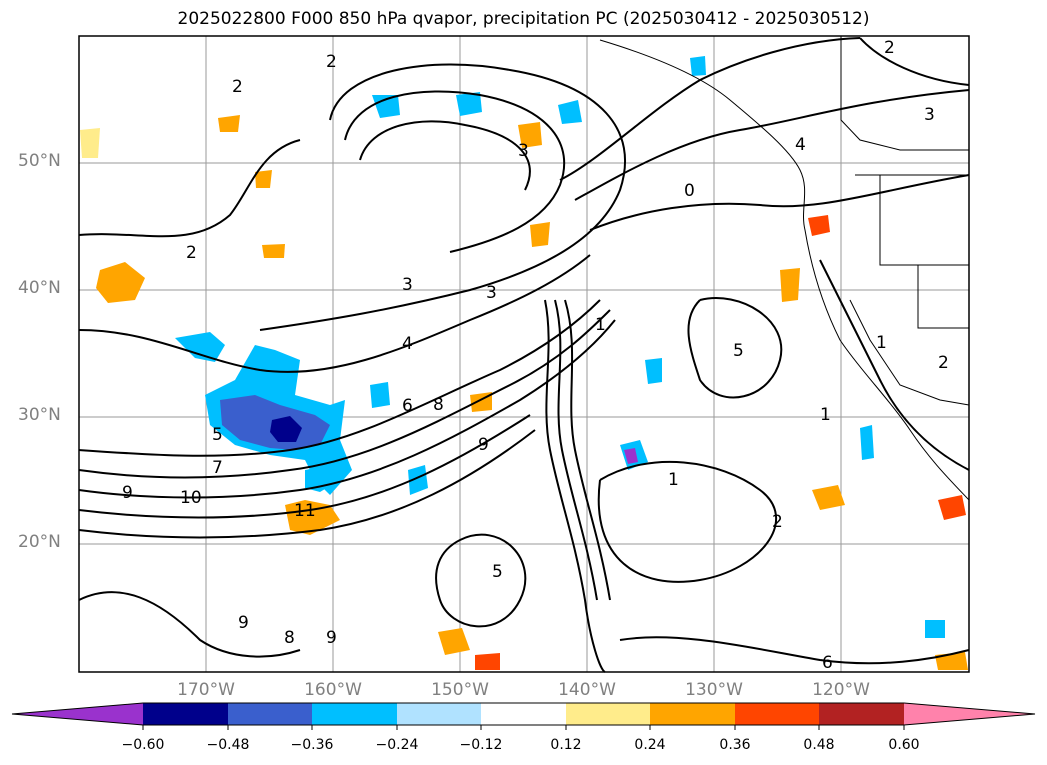 Image resolution: width=1047 pixels, height=765 pixels. What do you see at coordinates (312, 745) in the screenshot?
I see `colorbar-tick-label: −0.36` at bounding box center [312, 745].